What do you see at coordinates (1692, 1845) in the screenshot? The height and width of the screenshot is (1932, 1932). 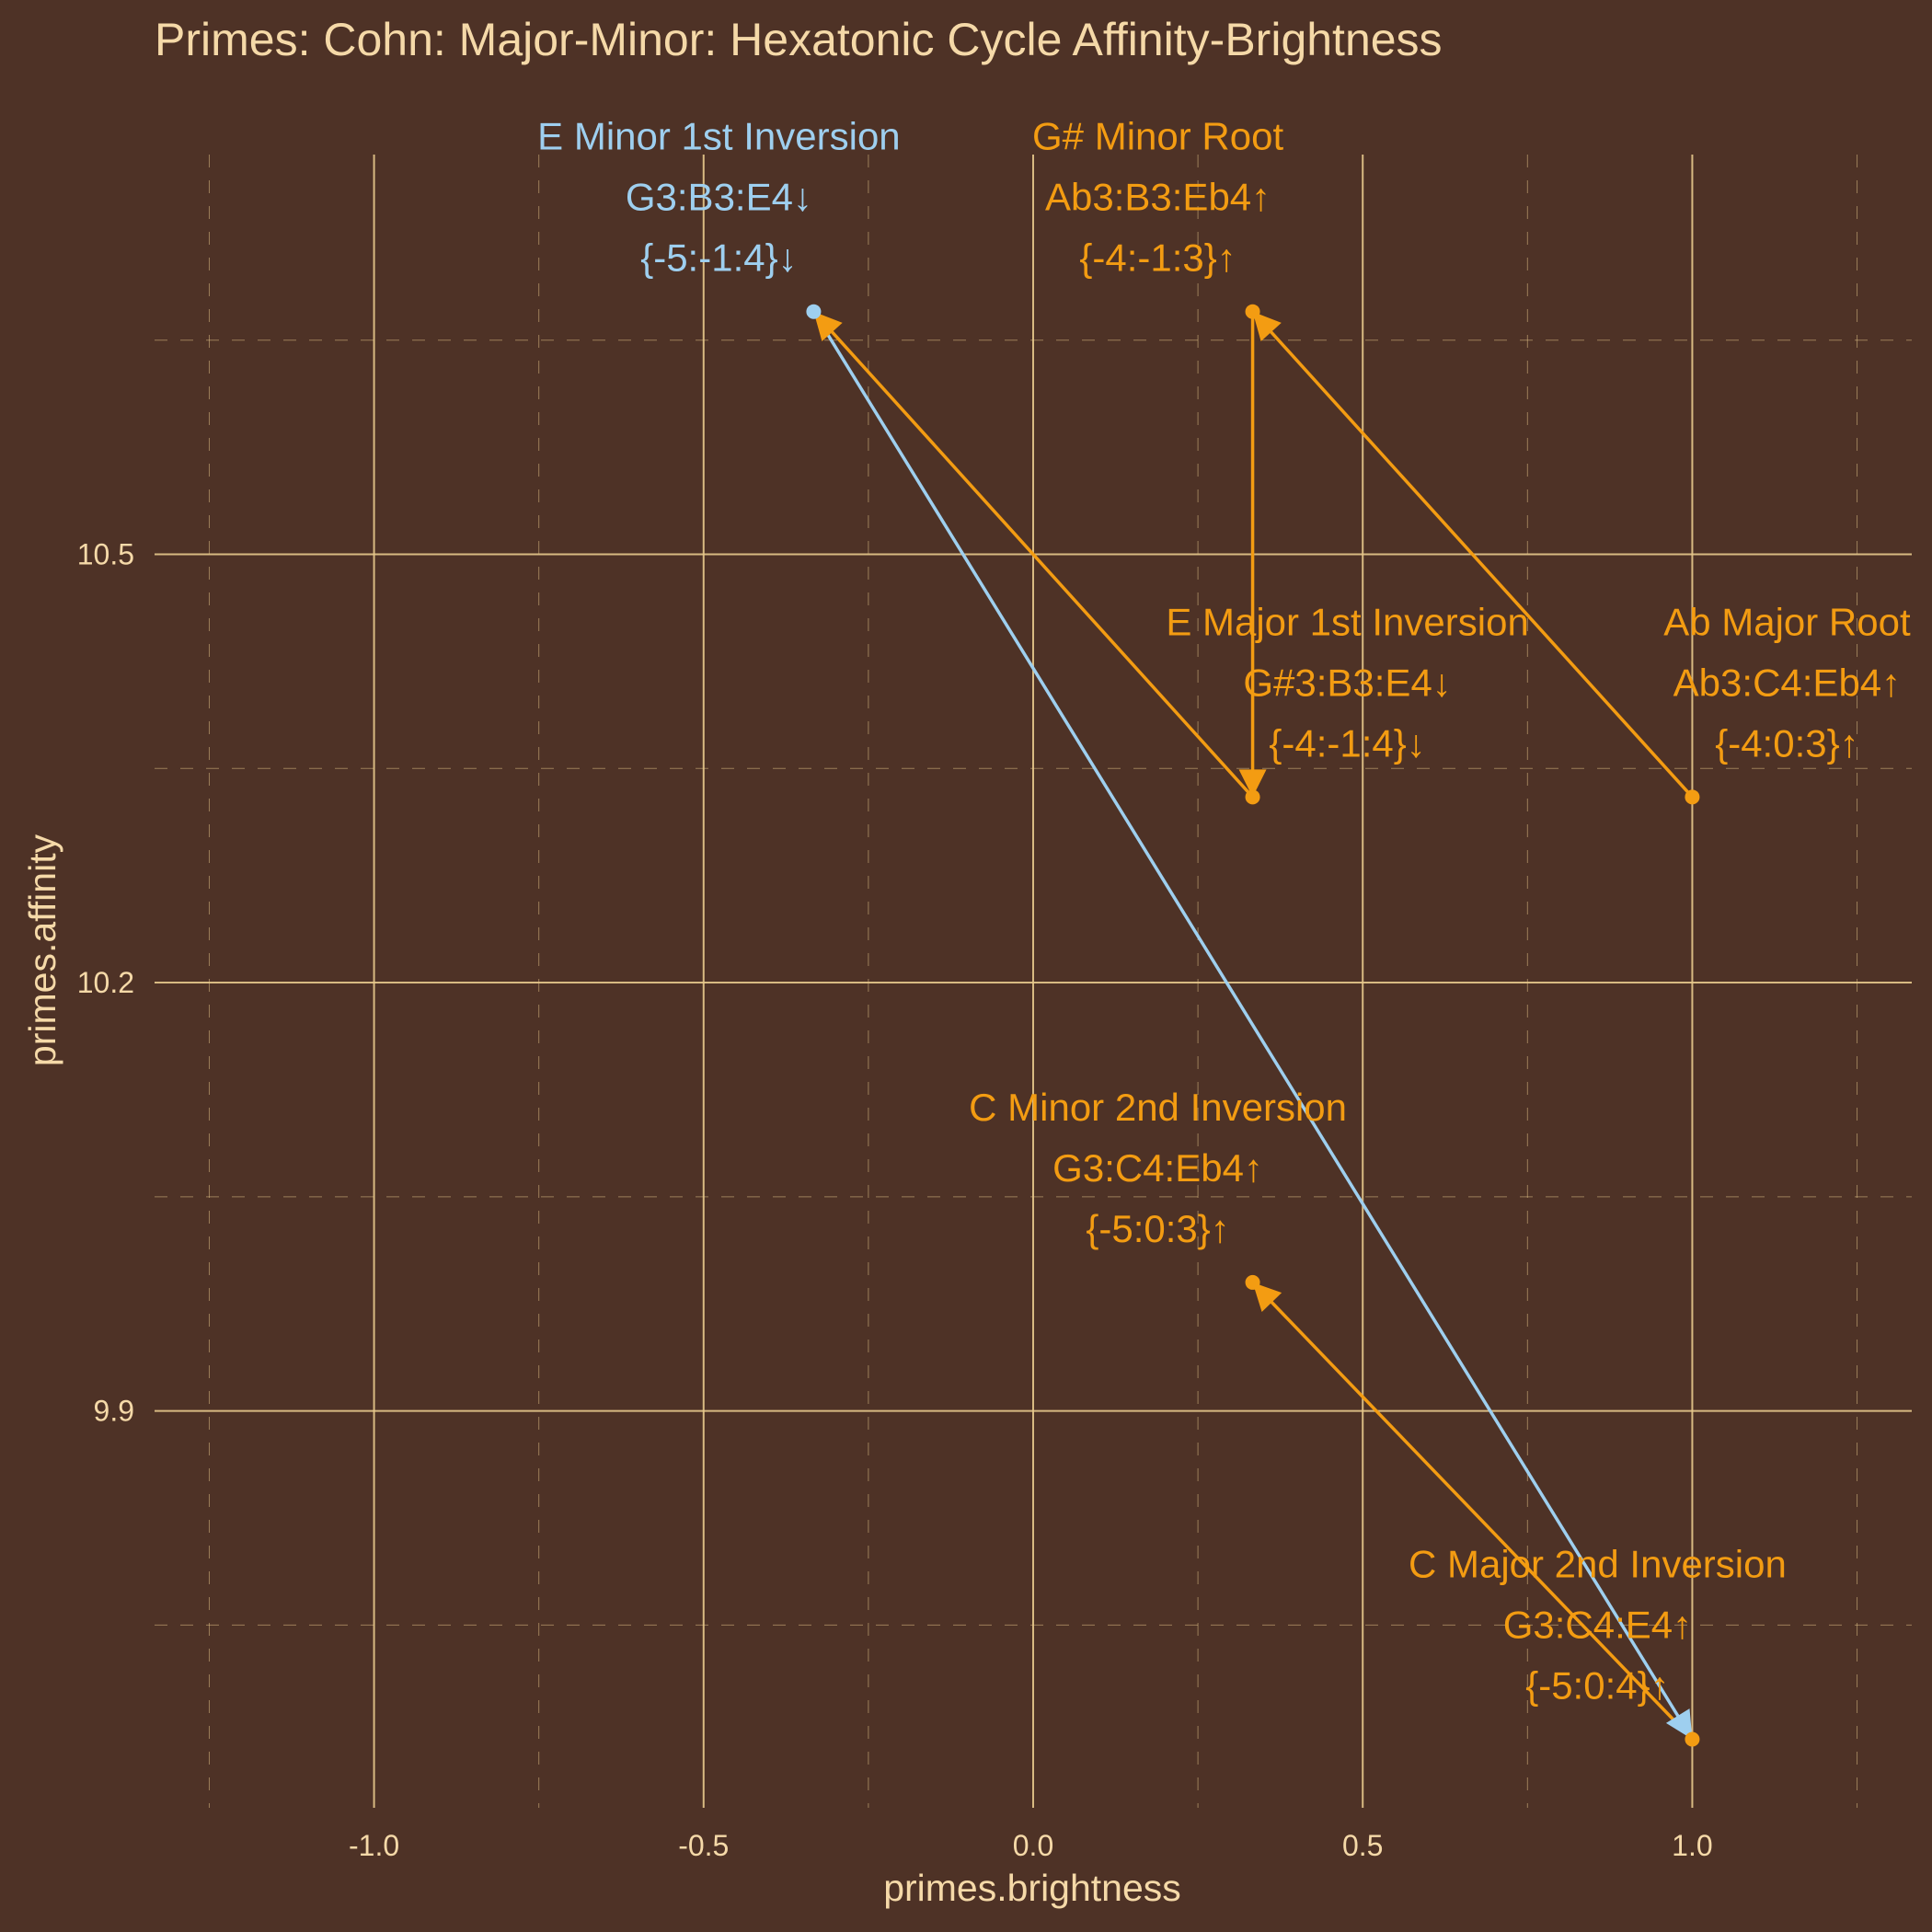 I see `x-tick-label: 1.0` at bounding box center [1692, 1845].